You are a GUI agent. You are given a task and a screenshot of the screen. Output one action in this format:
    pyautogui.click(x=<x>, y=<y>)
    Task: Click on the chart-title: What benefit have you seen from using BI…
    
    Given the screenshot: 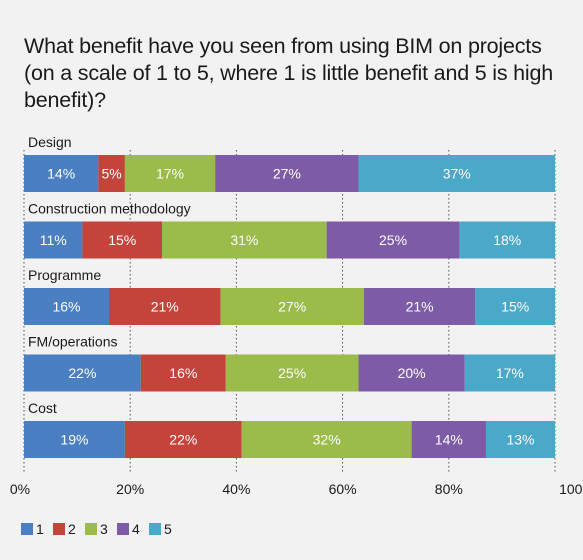 What is the action you would take?
    pyautogui.click(x=289, y=73)
    